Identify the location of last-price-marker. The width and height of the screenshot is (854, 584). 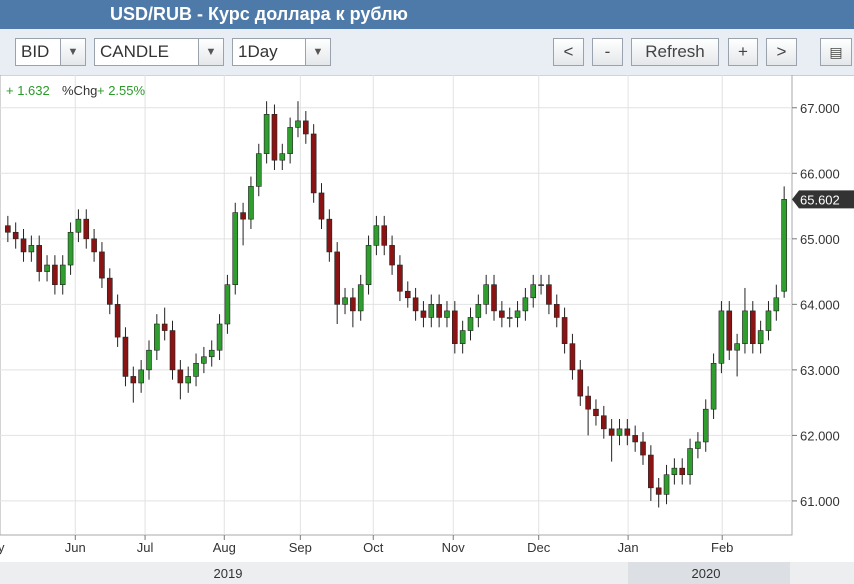
(823, 199).